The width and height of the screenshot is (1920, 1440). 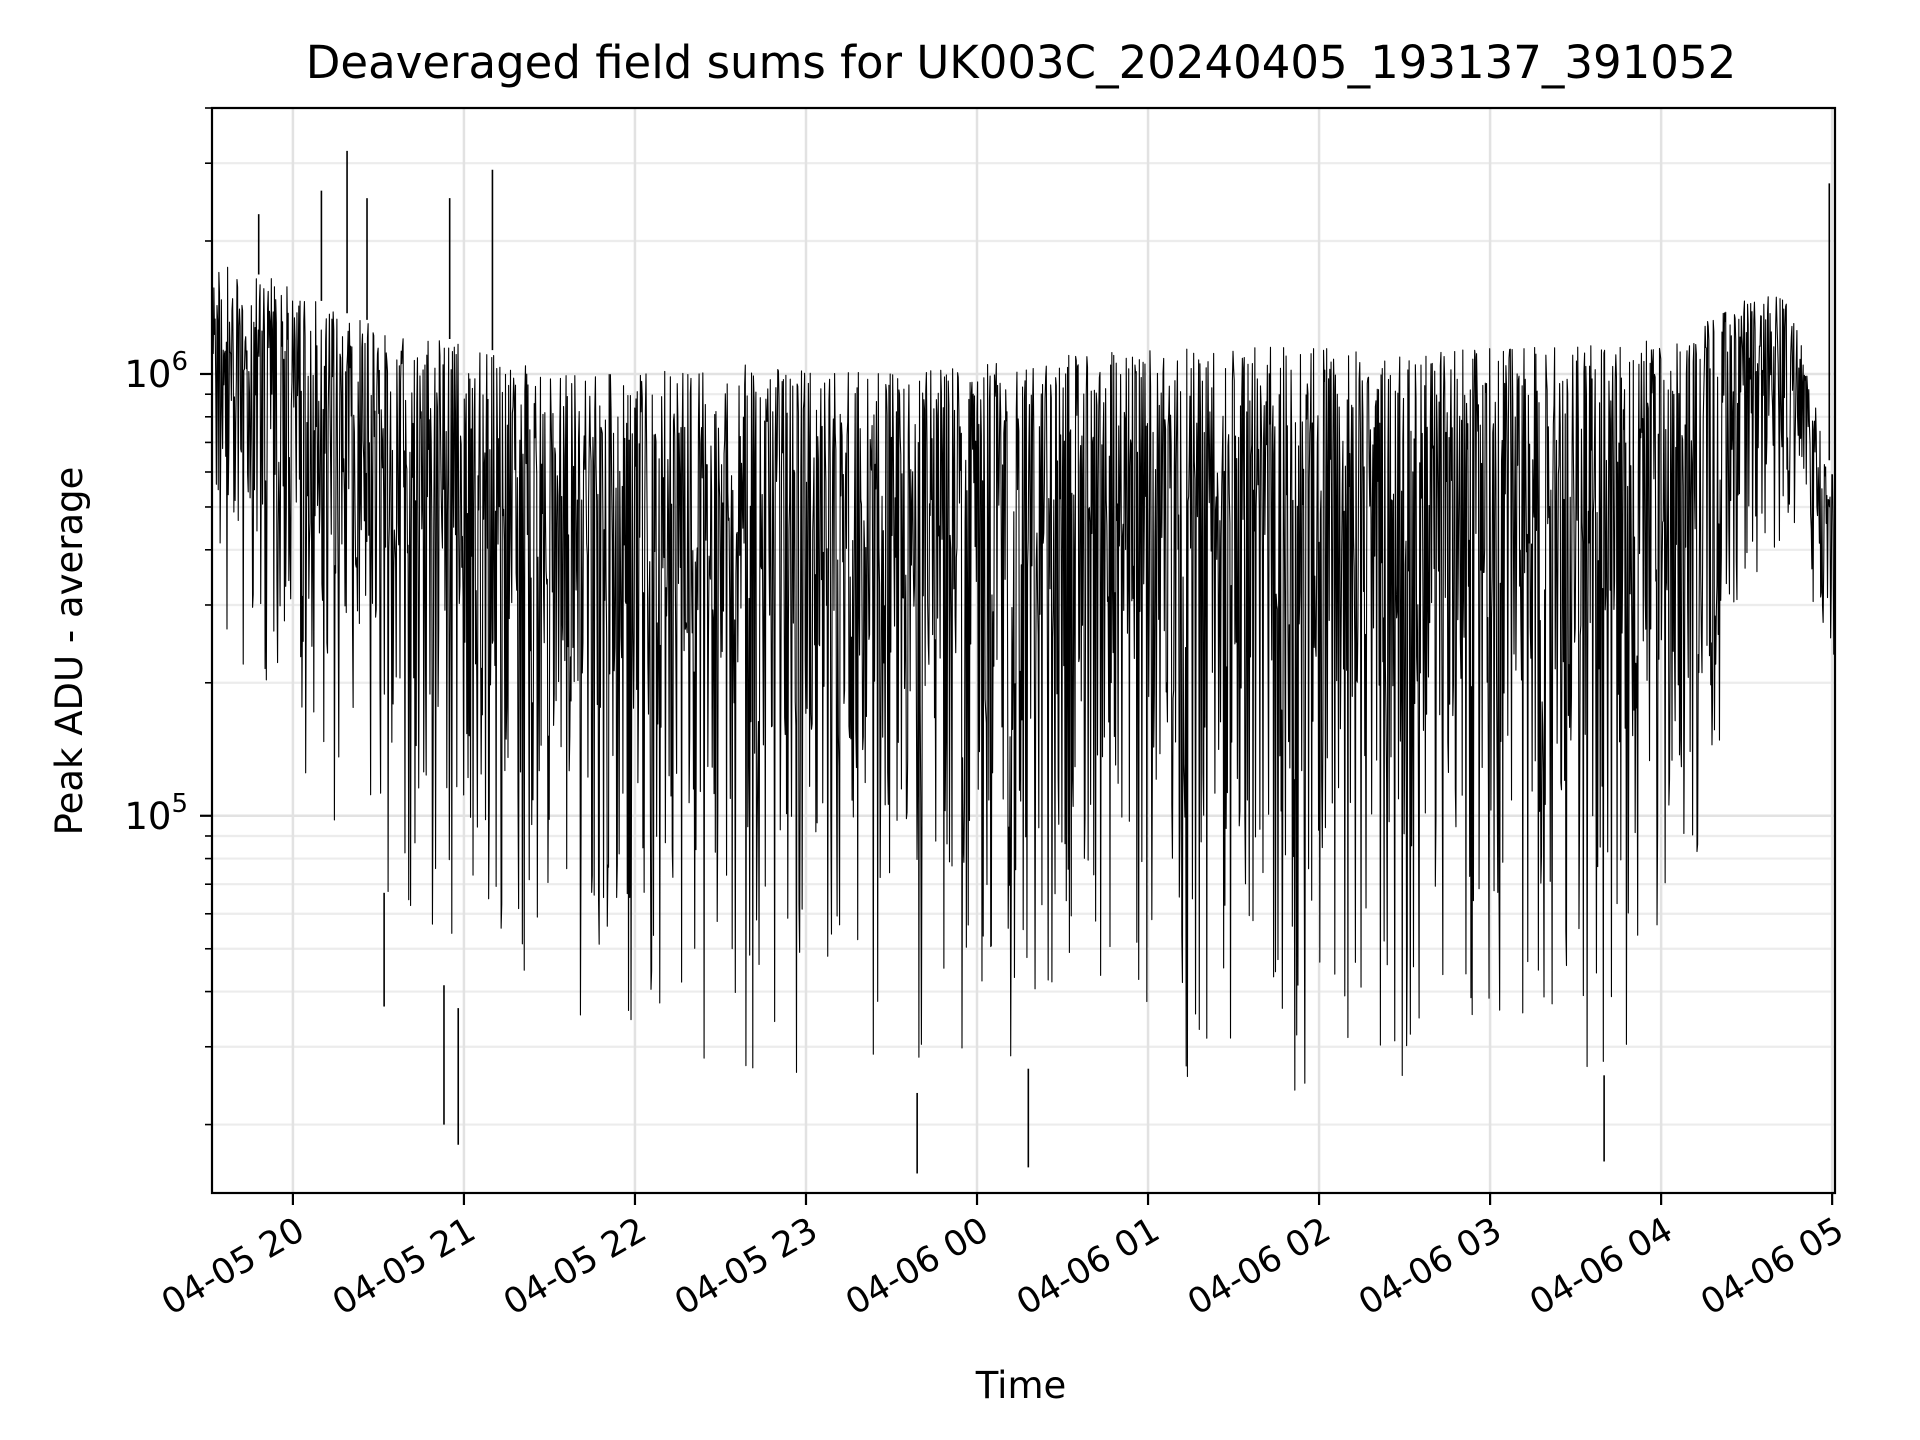 I want to click on y-tick-label: 10⁵, so click(x=156, y=813).